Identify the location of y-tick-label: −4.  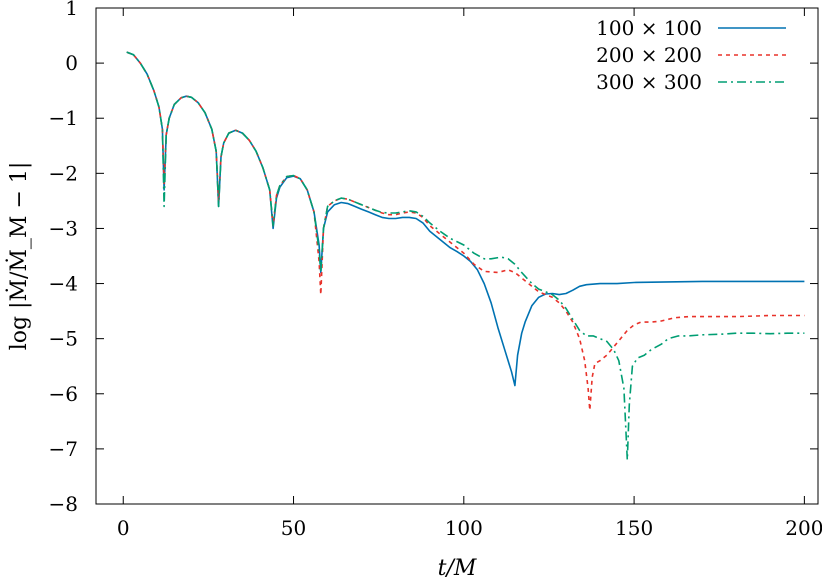
(63, 284).